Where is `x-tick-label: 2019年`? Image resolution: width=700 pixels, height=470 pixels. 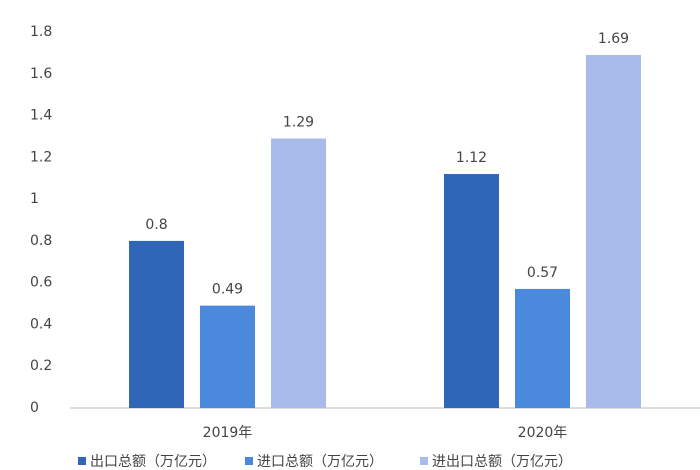
x-tick-label: 2019年 is located at coordinates (228, 433).